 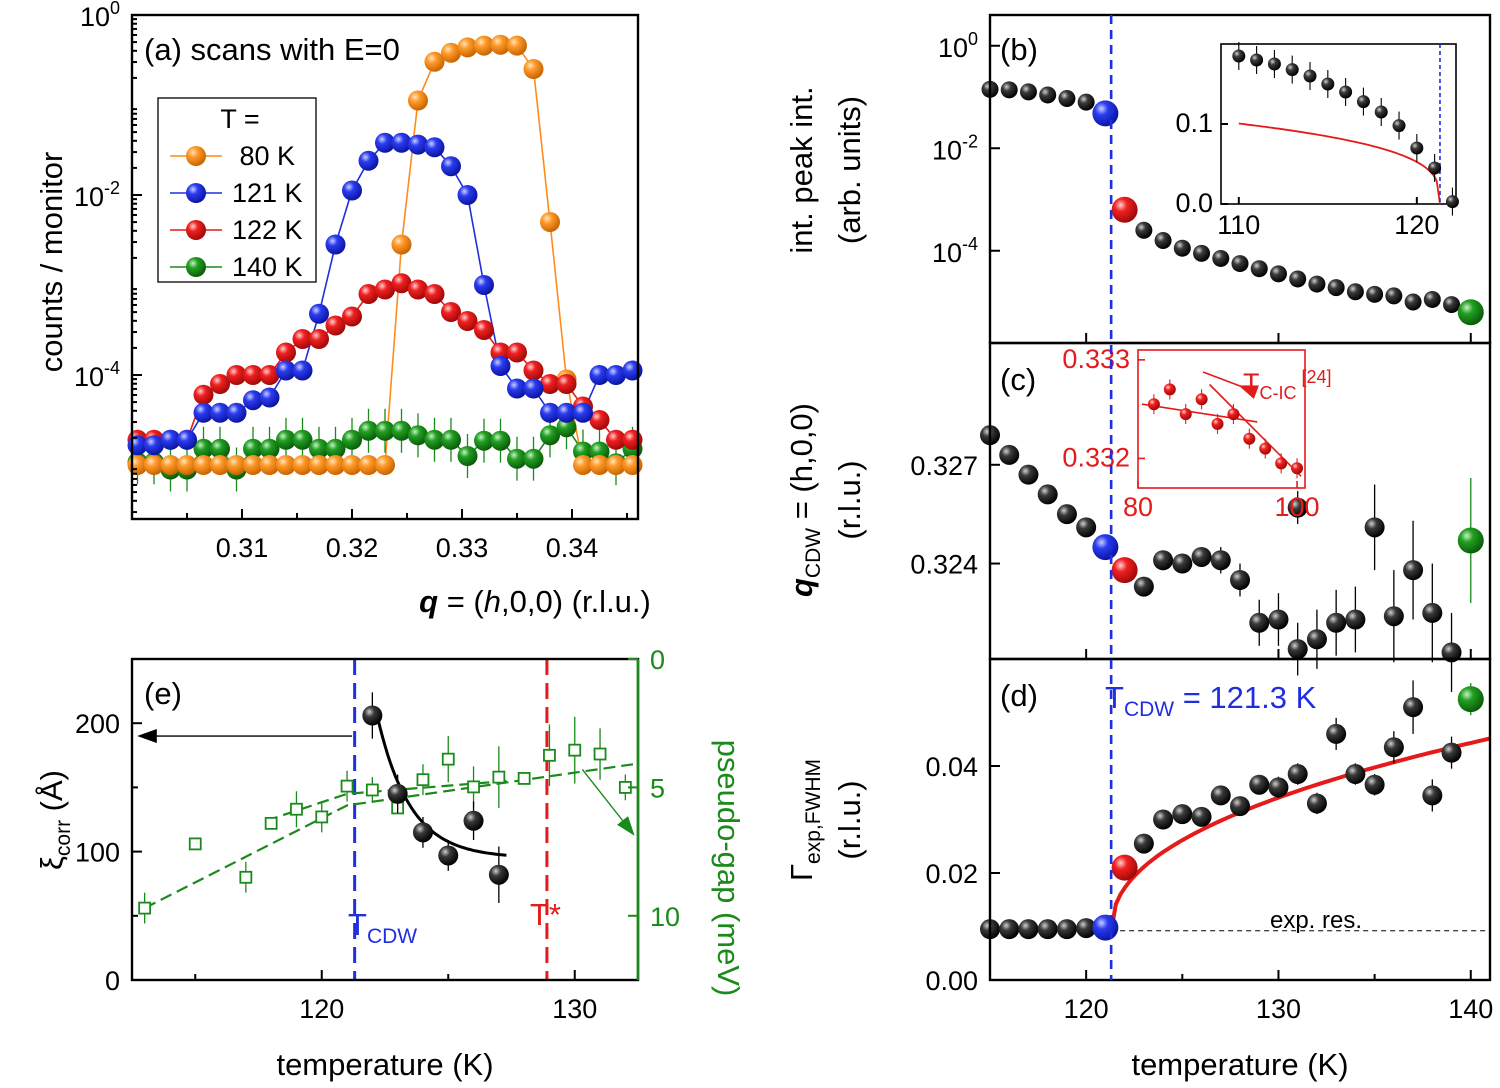 I want to click on panel-e-data-points, so click(x=386, y=819).